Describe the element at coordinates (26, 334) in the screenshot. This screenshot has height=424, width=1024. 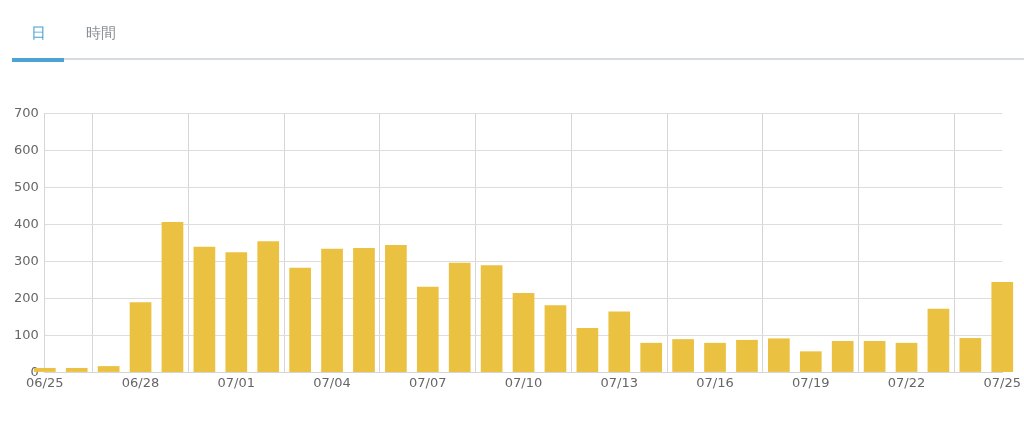
I see `y-tick-label: 100` at that location.